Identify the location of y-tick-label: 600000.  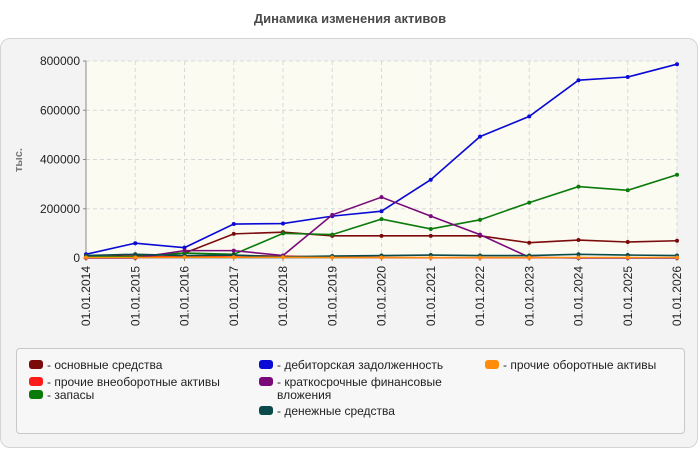
(60, 110).